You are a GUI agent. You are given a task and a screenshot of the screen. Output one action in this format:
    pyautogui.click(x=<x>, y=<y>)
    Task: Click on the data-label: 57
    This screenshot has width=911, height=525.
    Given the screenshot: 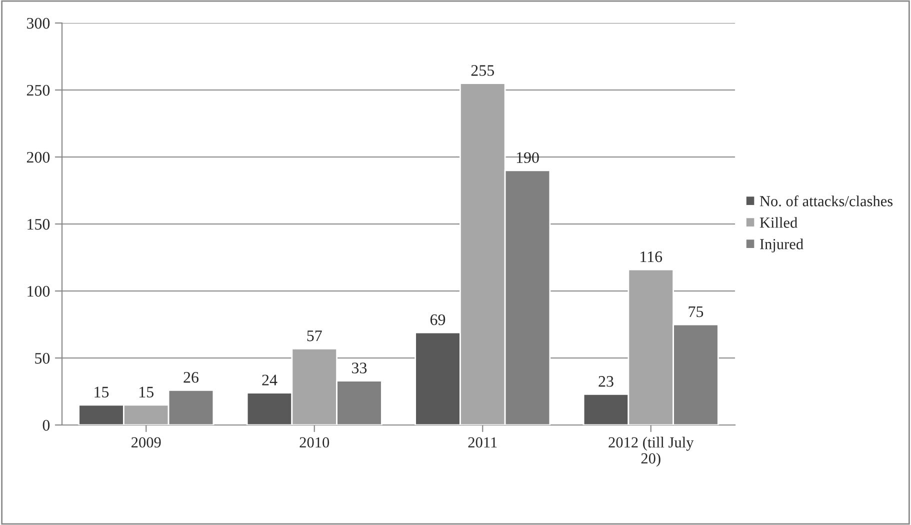 What is the action you would take?
    pyautogui.click(x=314, y=336)
    